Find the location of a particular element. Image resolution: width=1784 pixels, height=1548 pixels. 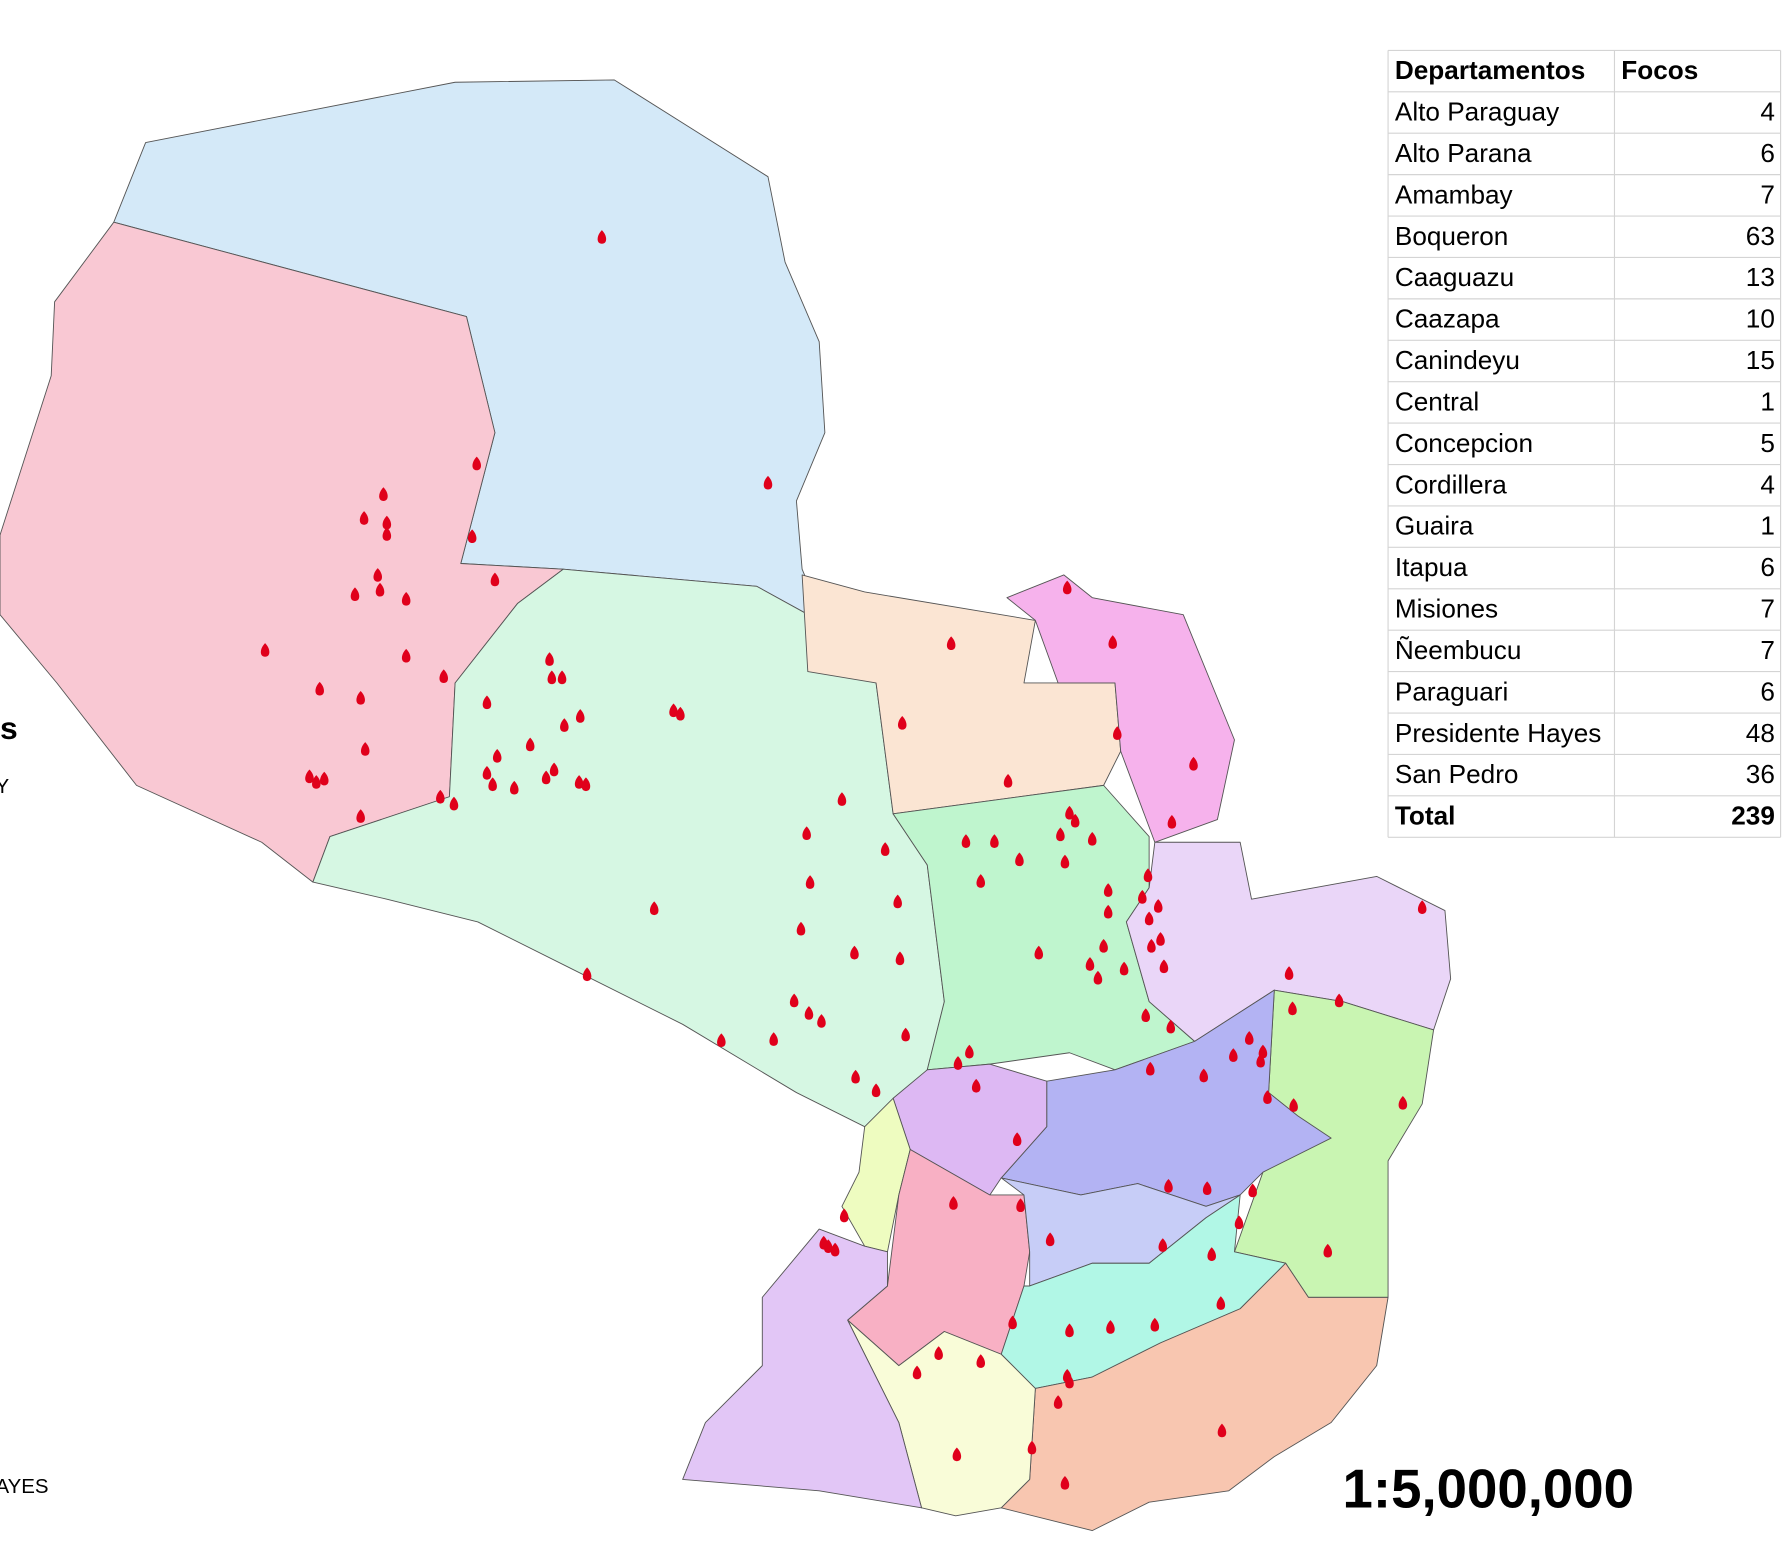

table-cell: 1 is located at coordinates (1767, 401).